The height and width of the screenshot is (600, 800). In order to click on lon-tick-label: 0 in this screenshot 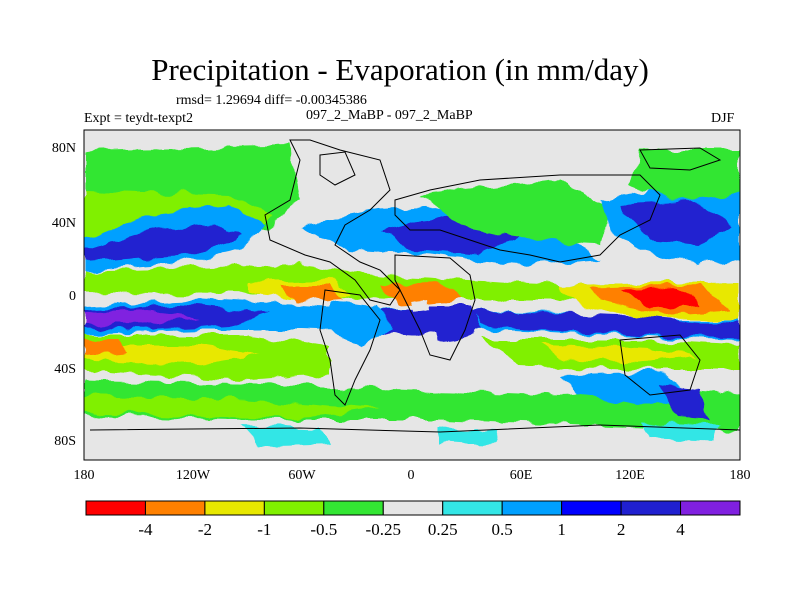, I will do `click(411, 475)`.